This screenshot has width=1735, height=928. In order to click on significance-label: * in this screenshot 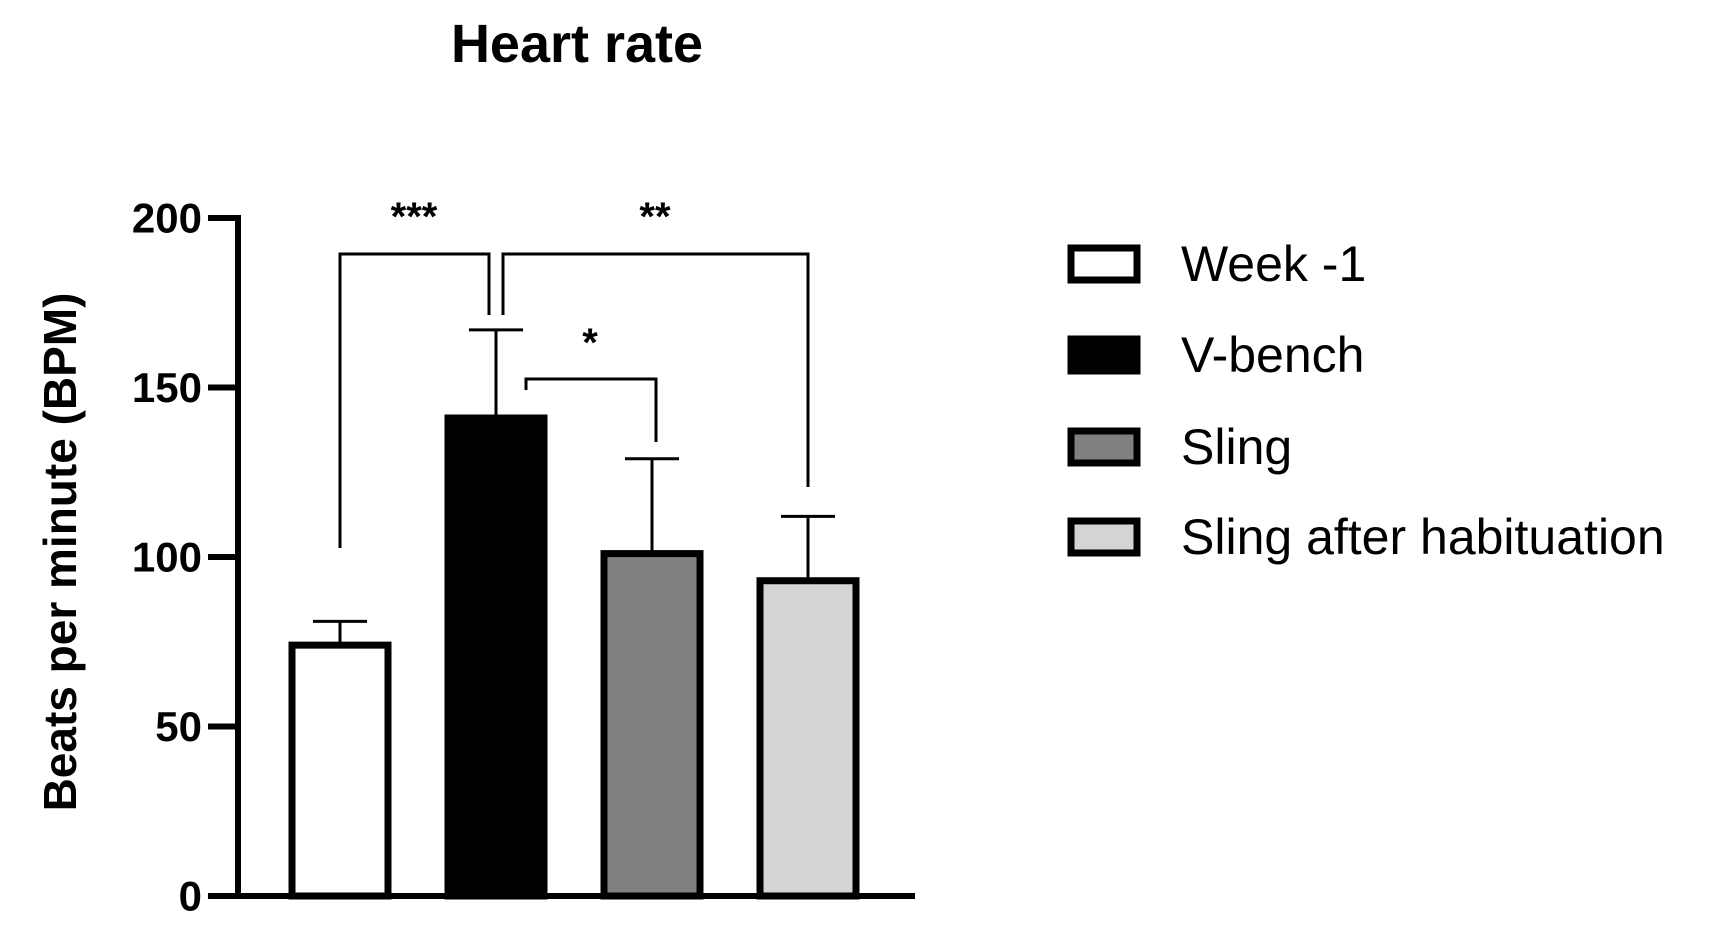, I will do `click(590, 343)`.